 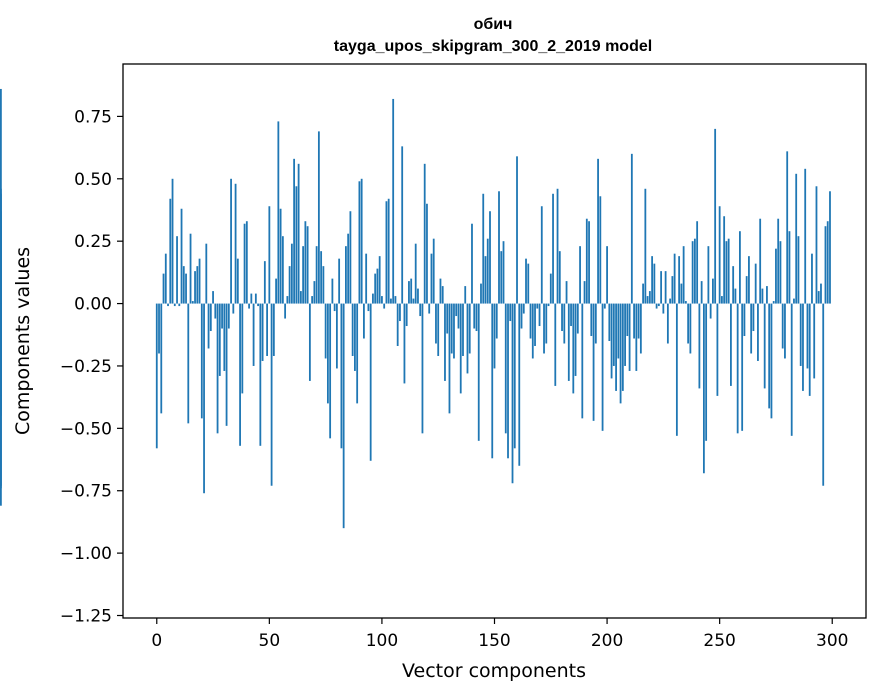 I want to click on y-tick-label: −1.00, so click(x=86, y=554).